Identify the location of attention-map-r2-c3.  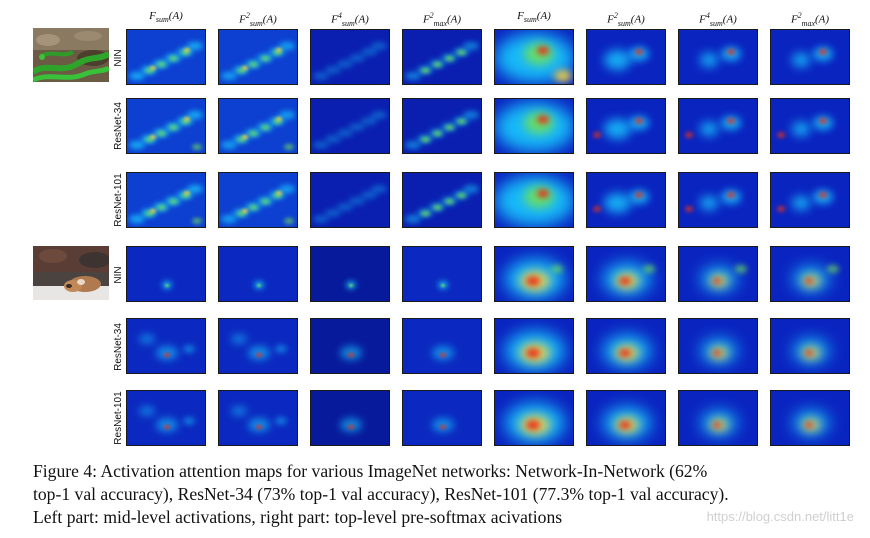
(350, 126).